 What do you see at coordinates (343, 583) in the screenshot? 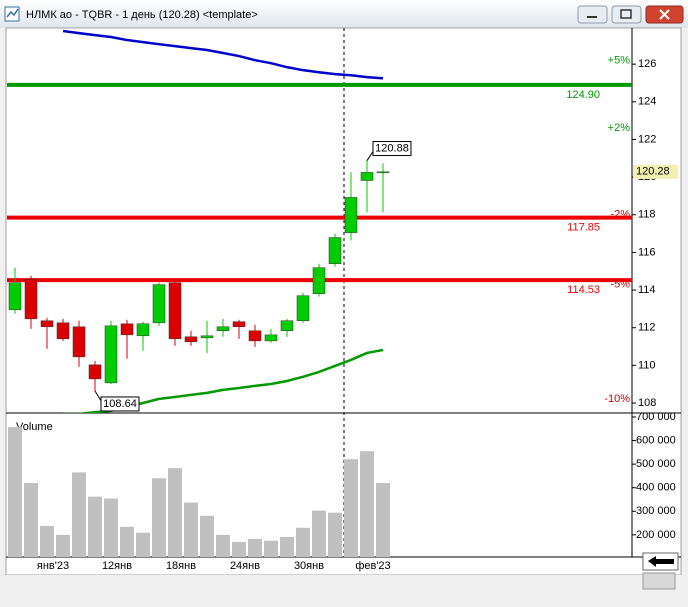
I see `scrollbar` at bounding box center [343, 583].